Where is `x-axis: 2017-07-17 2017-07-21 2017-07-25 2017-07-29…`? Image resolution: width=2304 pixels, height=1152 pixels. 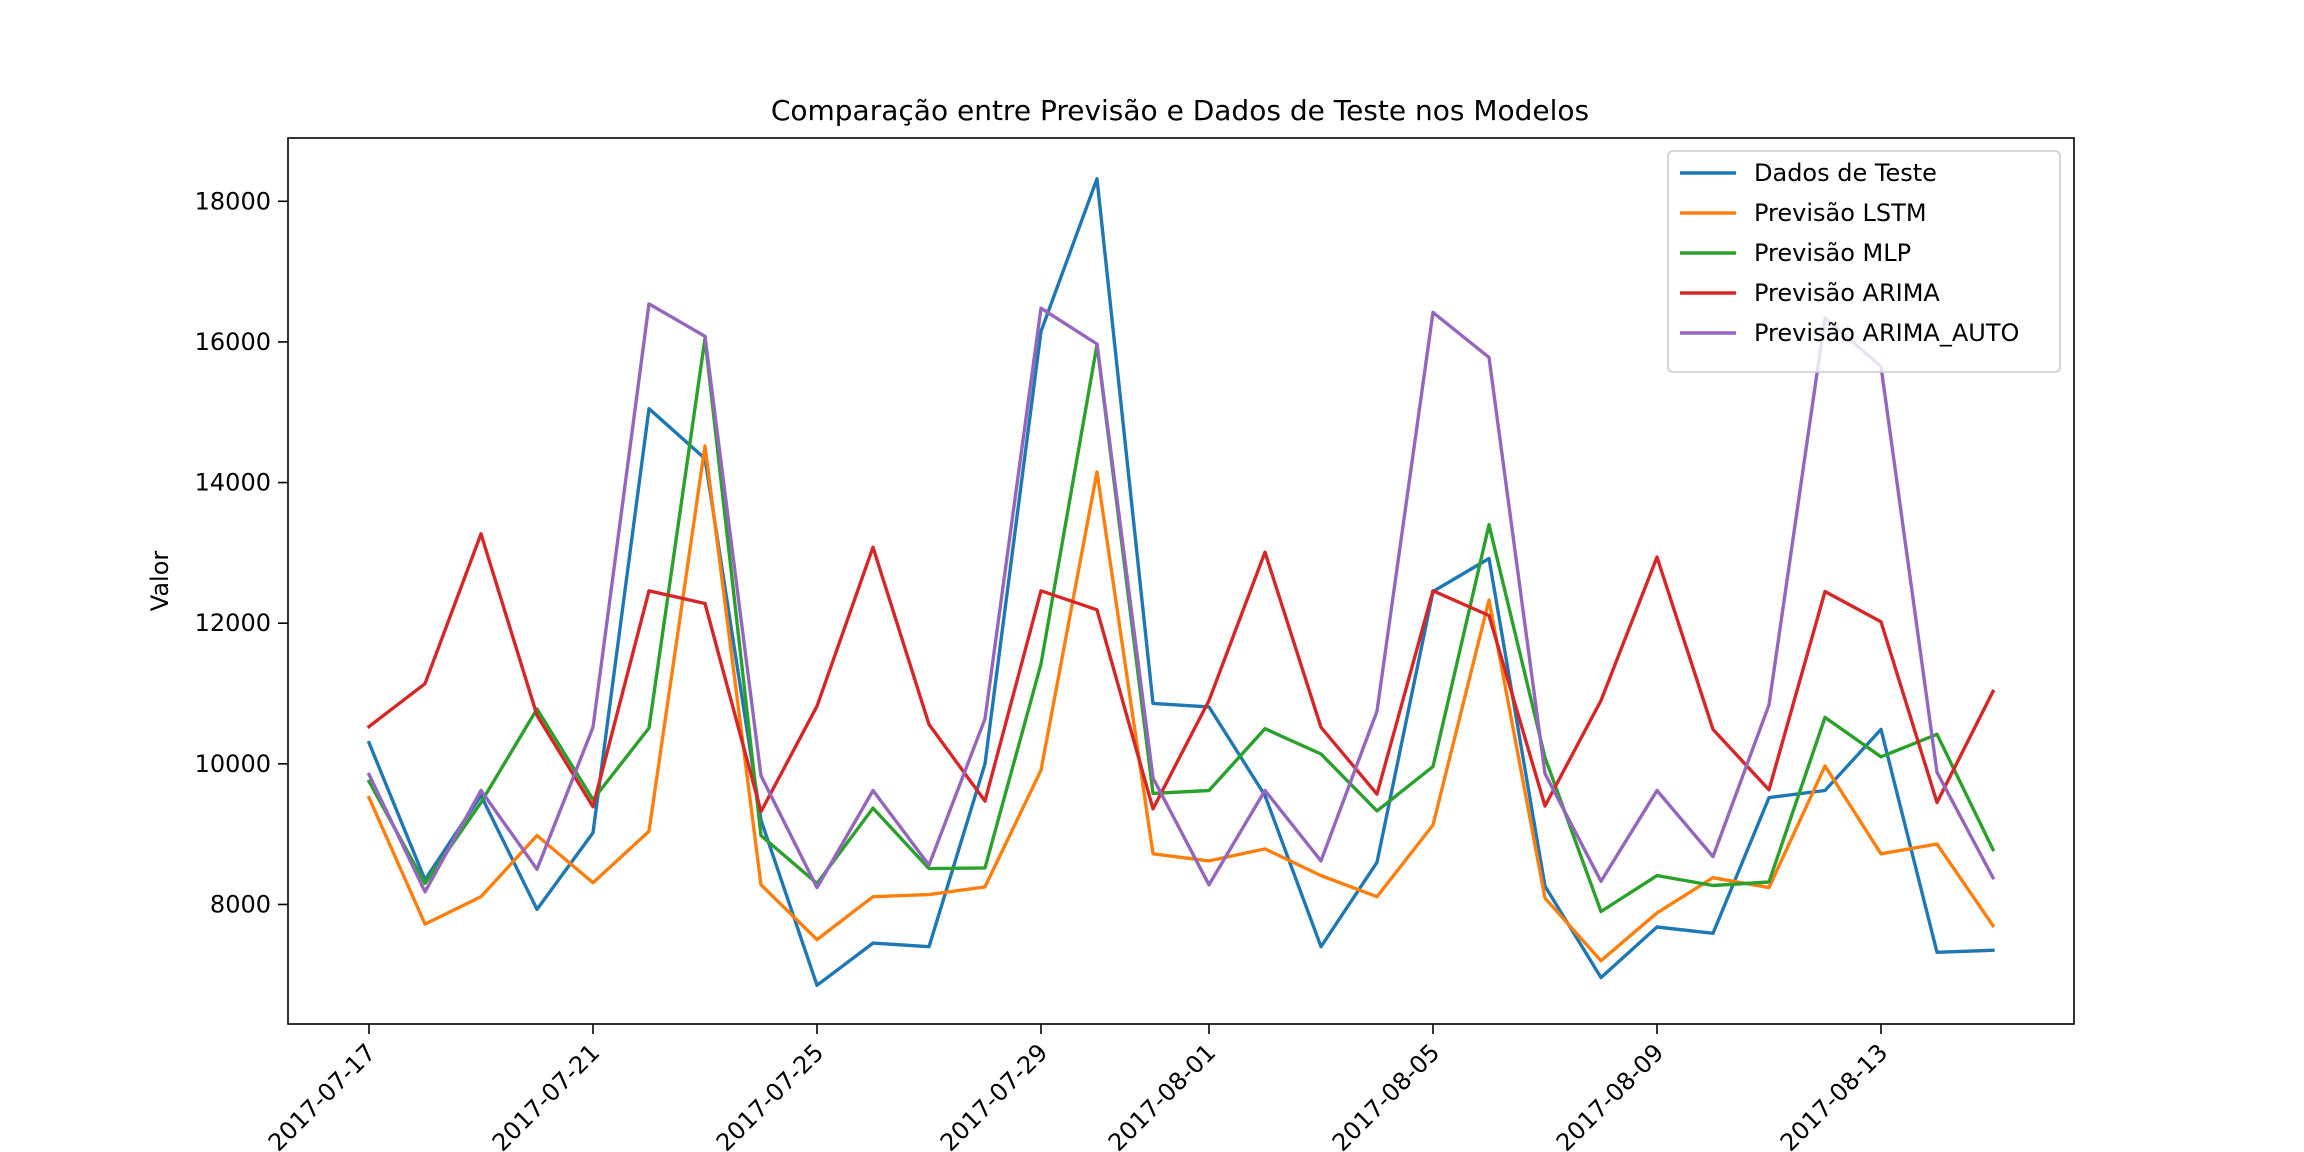 x-axis: 2017-07-17 2017-07-21 2017-07-25 2017-07-29… is located at coordinates (1078, 1088).